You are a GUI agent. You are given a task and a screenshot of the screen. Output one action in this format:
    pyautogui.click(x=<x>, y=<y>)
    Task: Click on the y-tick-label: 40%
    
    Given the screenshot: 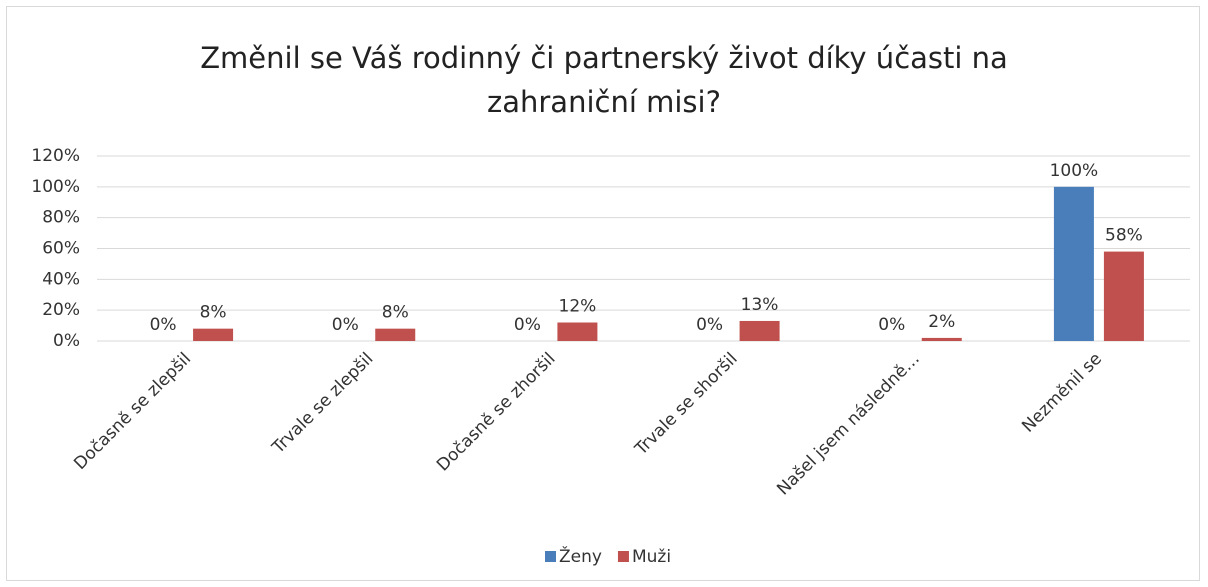 What is the action you would take?
    pyautogui.click(x=61, y=279)
    